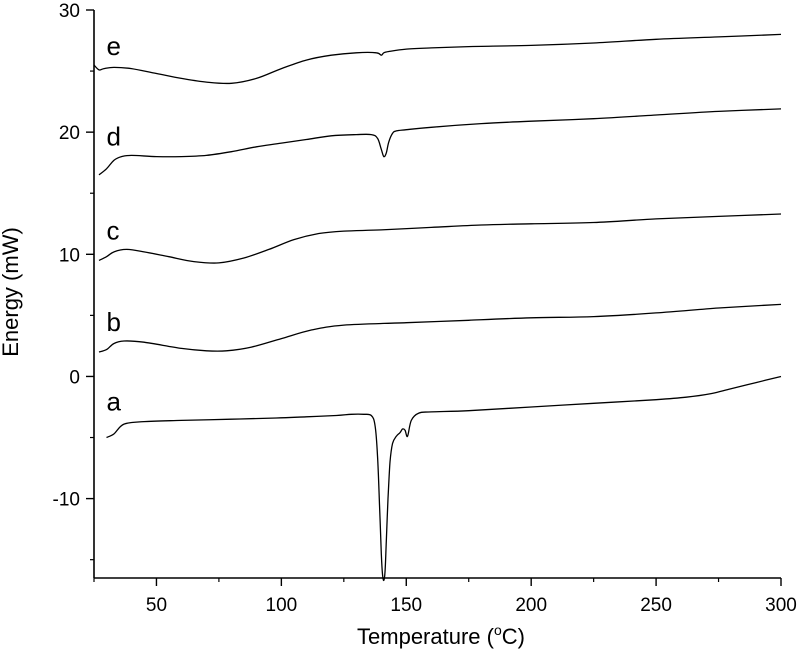  What do you see at coordinates (426, 636) in the screenshot?
I see `x-axis-title-main: Temperature (` at bounding box center [426, 636].